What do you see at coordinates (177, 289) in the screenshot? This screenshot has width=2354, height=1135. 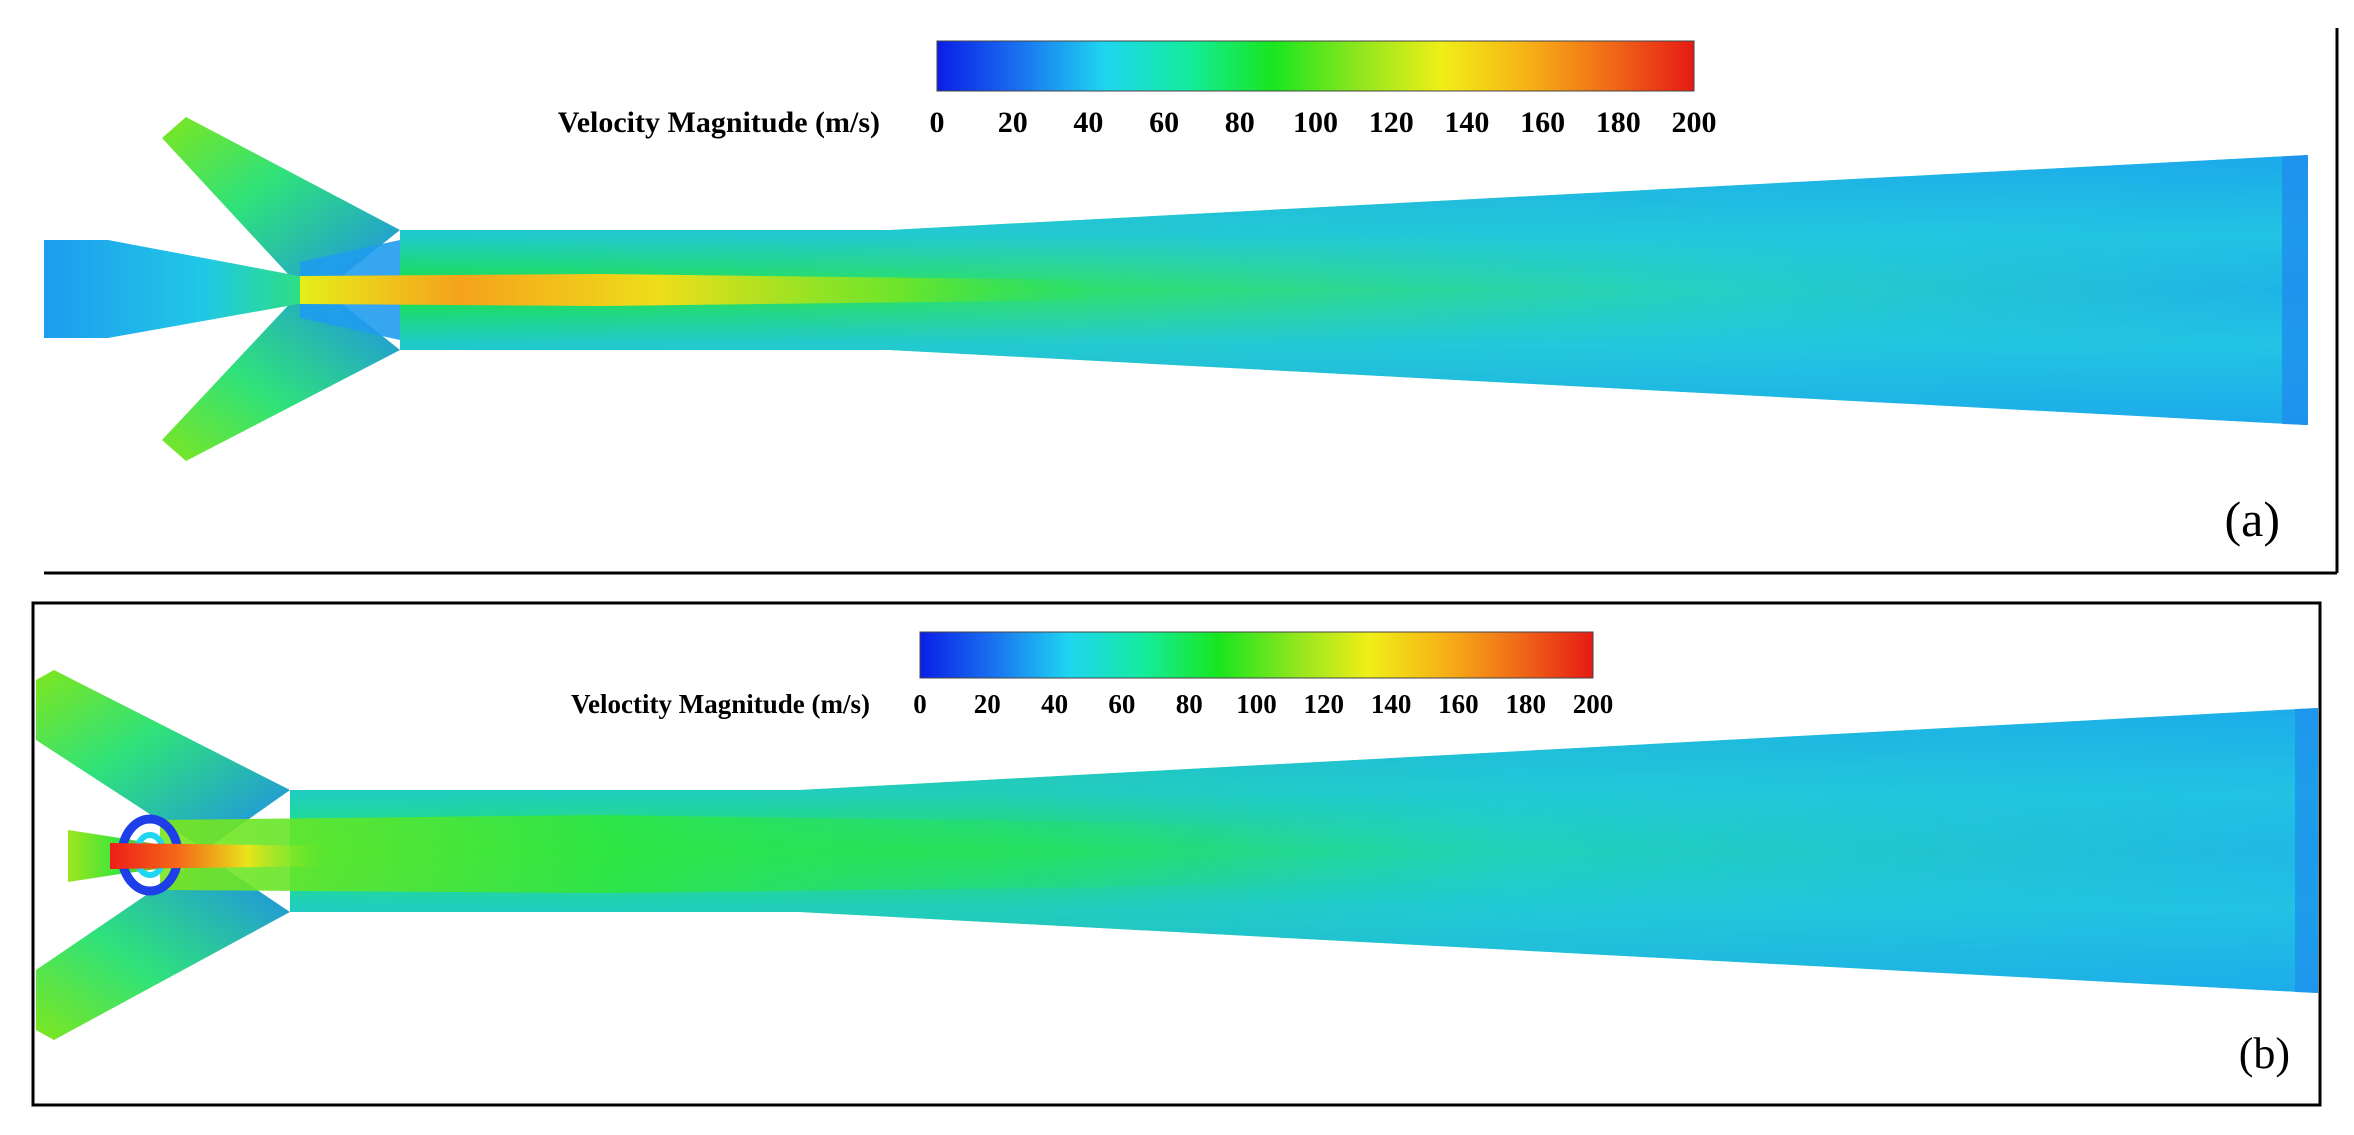 I see `panel-a-central-inlet` at bounding box center [177, 289].